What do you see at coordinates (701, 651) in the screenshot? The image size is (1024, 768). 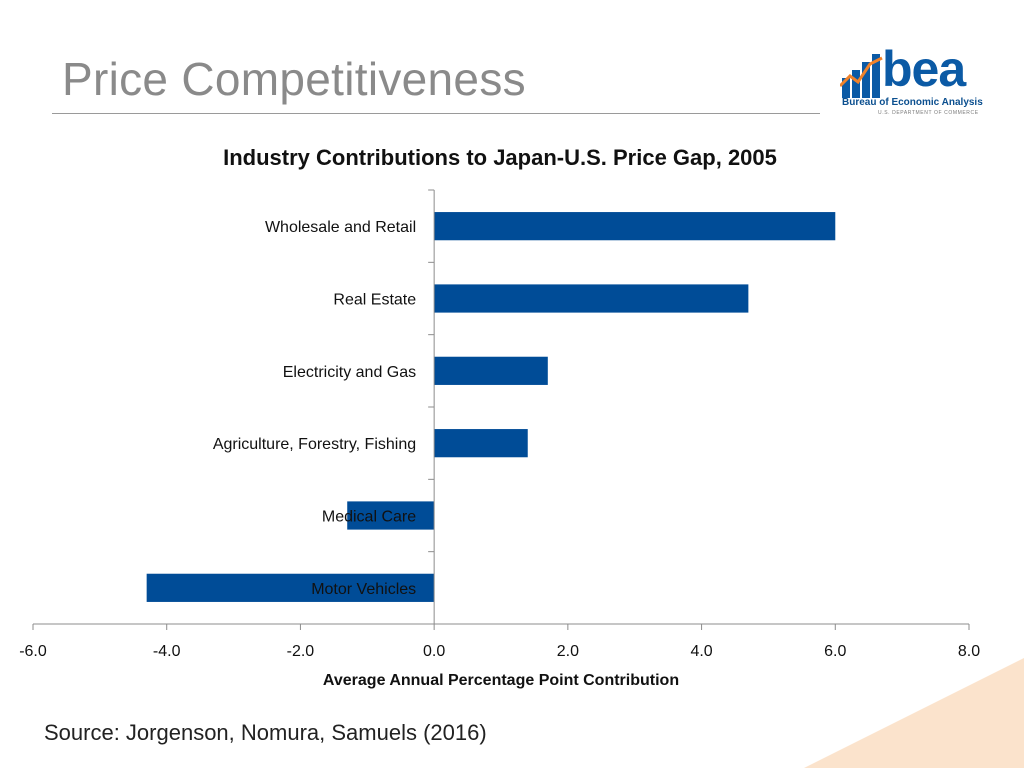 I see `x-tick-label: 4.0` at bounding box center [701, 651].